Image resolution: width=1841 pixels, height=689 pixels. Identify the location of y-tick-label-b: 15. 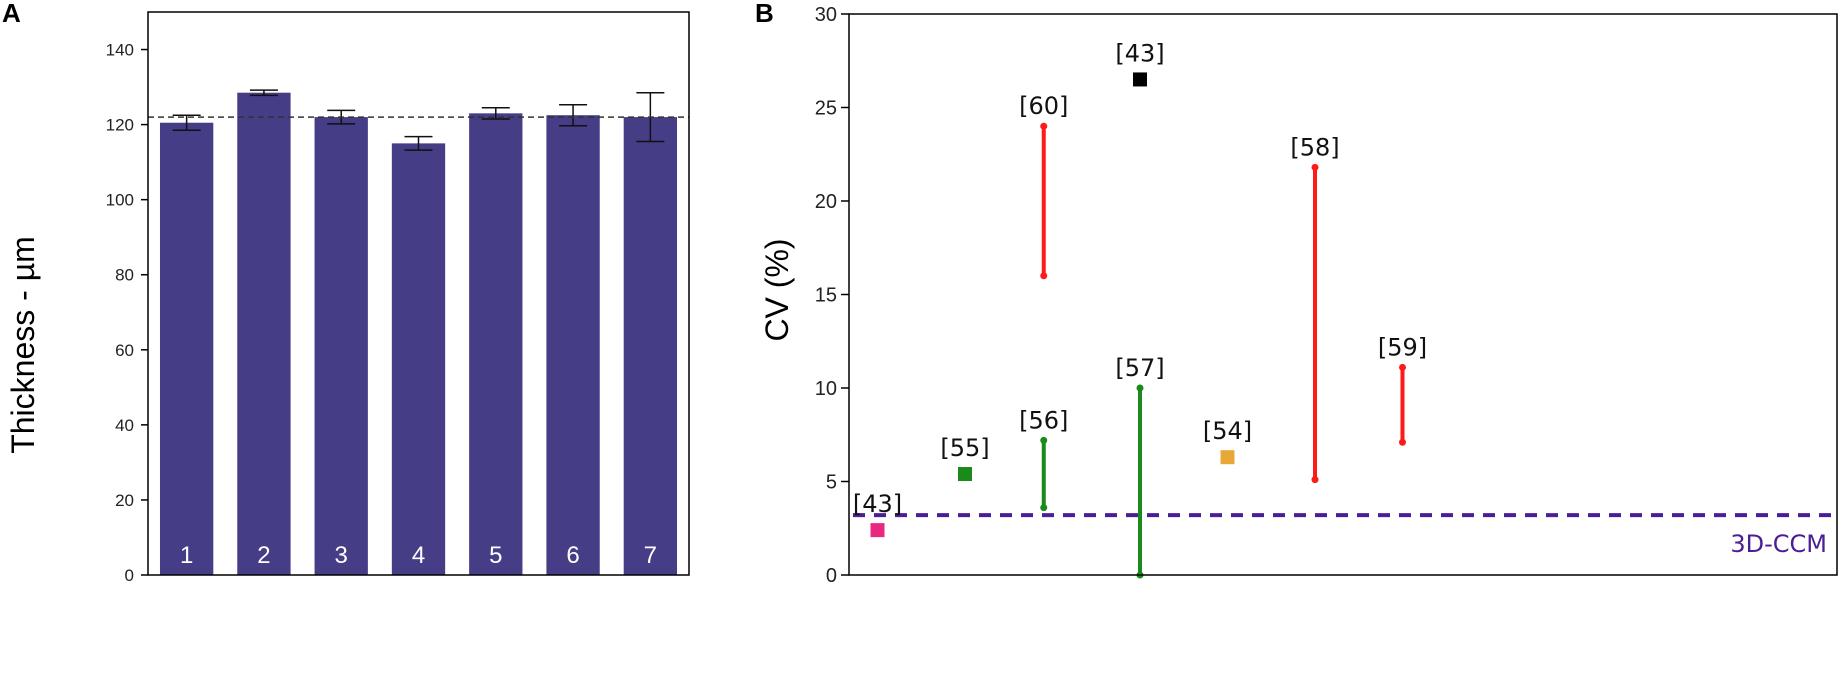
(826, 296).